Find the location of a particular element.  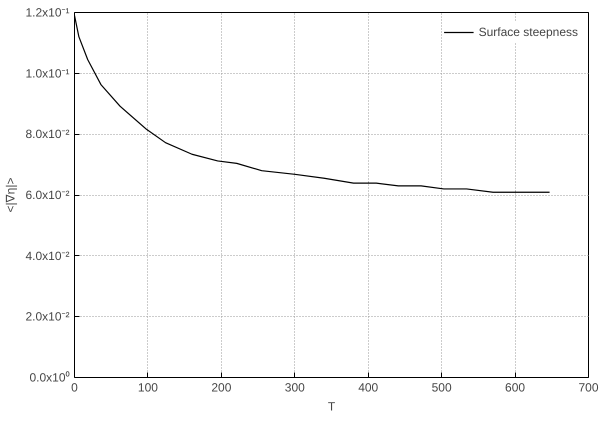

y-tick-label: 1.2x10⁻¹ is located at coordinates (47, 13).